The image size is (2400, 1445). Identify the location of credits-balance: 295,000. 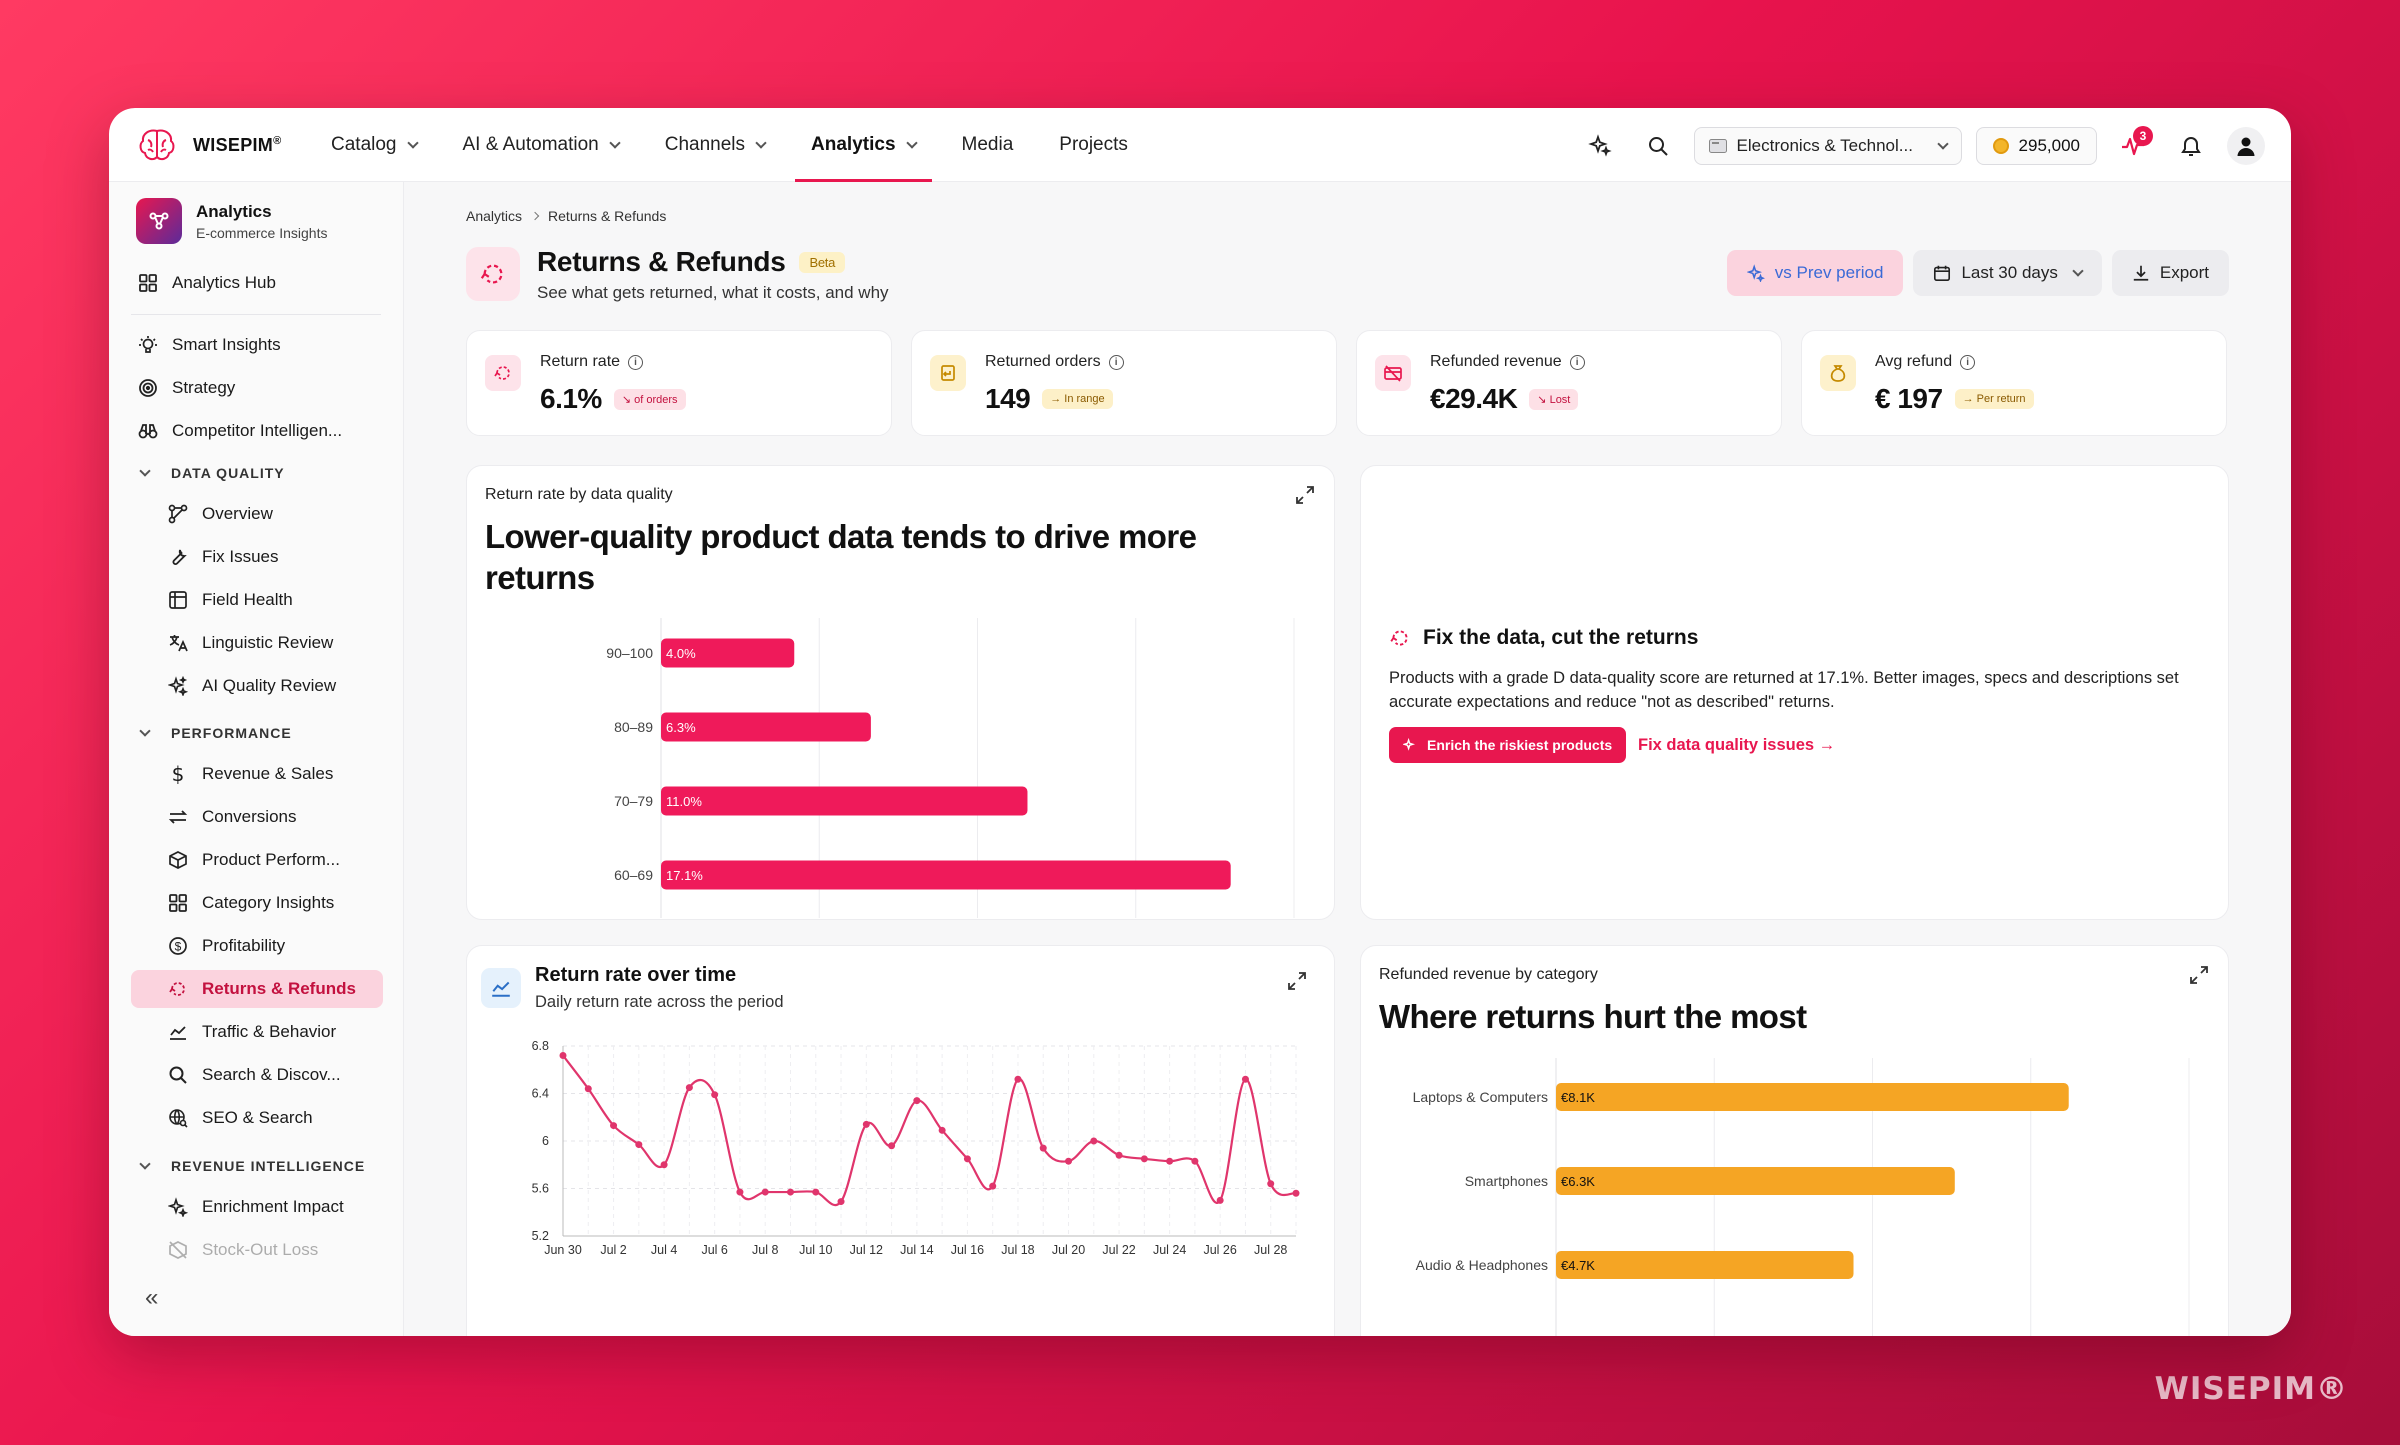
(2036, 146).